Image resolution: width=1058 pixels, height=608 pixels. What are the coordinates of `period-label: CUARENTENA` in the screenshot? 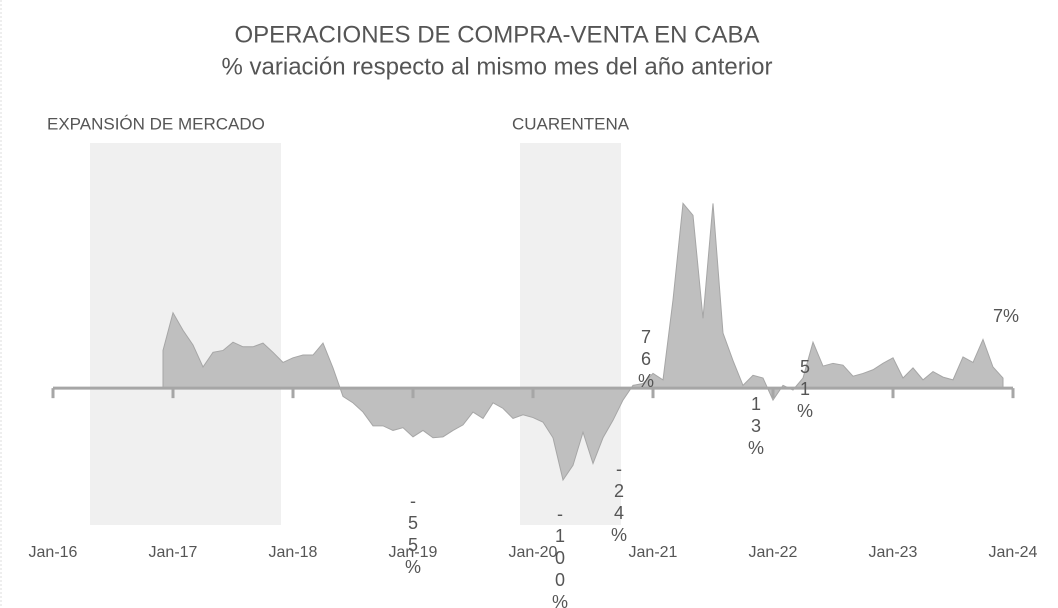 It's located at (571, 123).